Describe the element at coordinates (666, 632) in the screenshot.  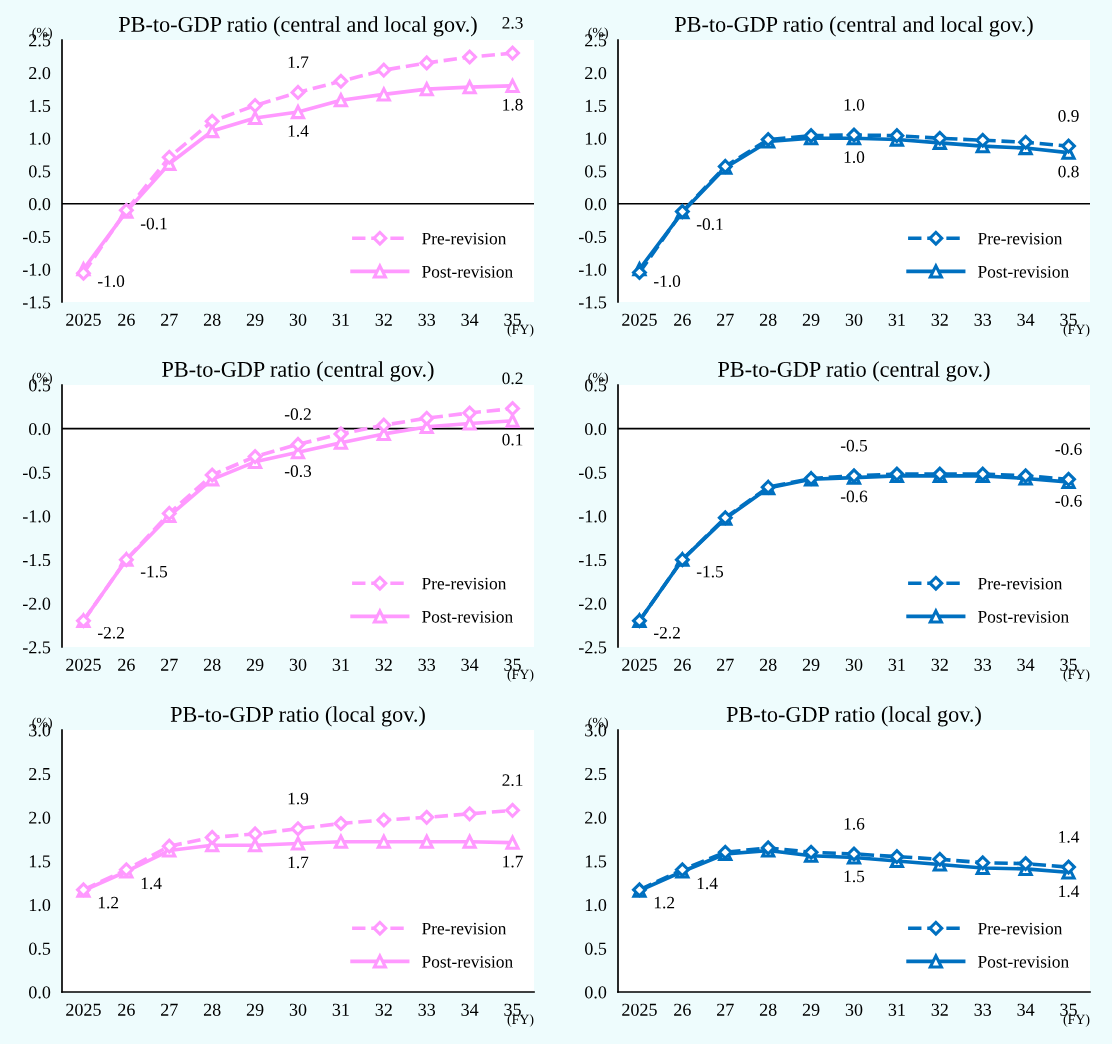
I see `data-label: -2.2` at that location.